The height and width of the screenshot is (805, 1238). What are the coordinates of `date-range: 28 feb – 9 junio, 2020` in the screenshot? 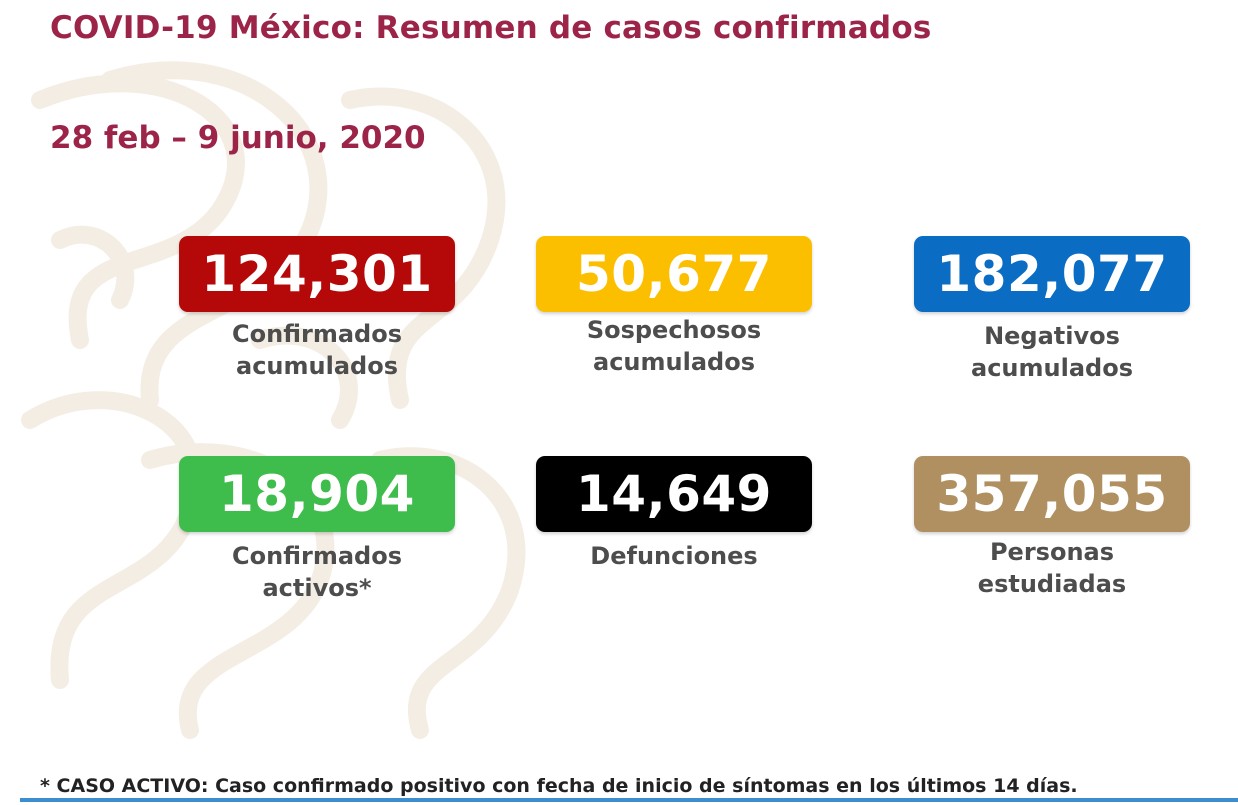 It's located at (238, 138).